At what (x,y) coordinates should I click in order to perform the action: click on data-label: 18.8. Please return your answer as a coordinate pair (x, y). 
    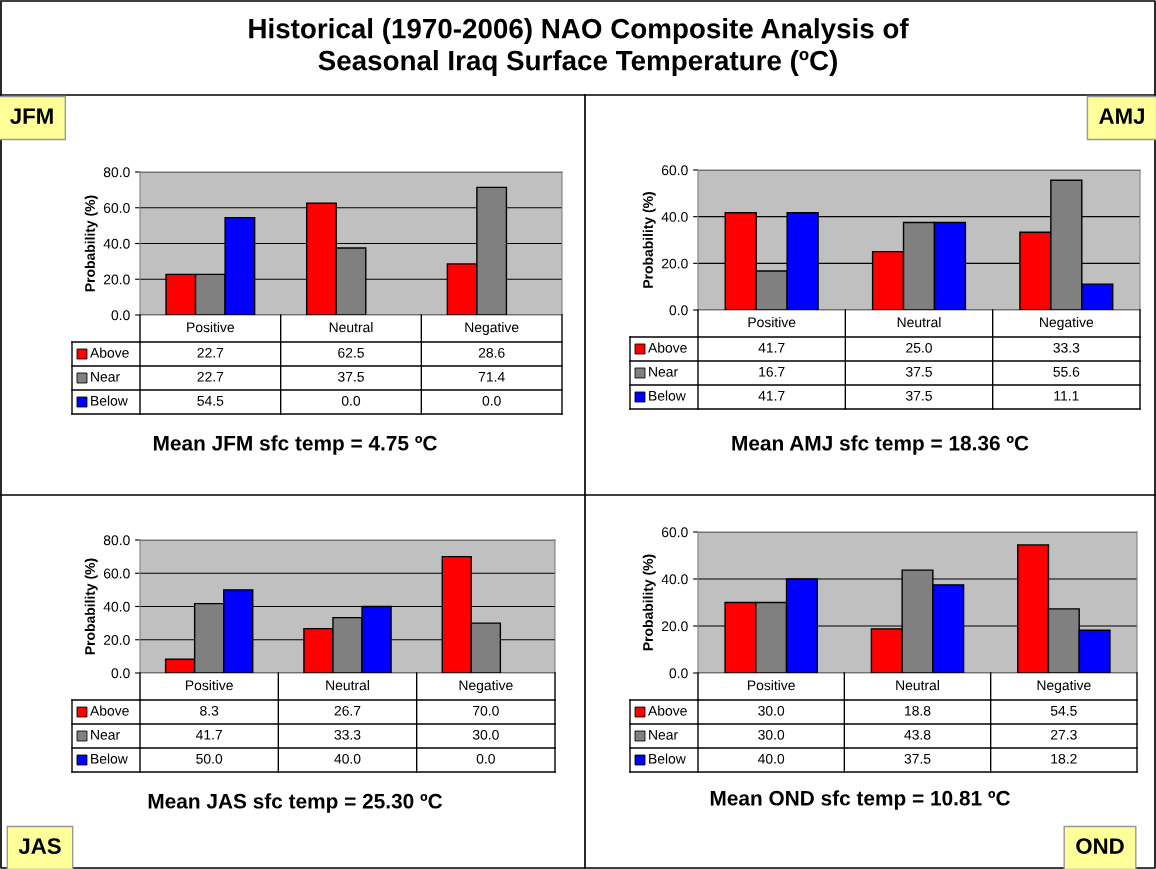
    Looking at the image, I should click on (918, 710).